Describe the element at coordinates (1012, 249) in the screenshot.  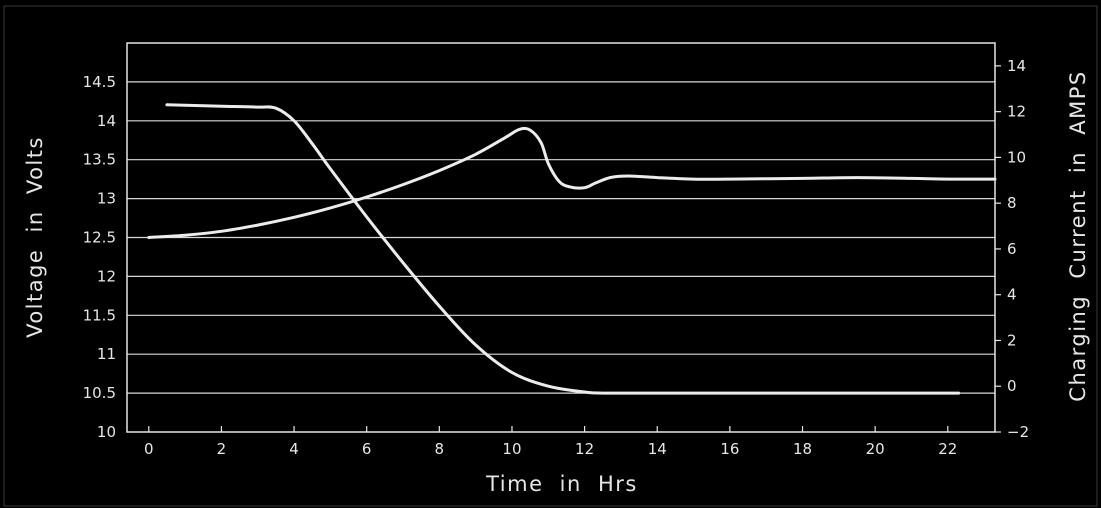
I see `y-right-tick-label: 6` at that location.